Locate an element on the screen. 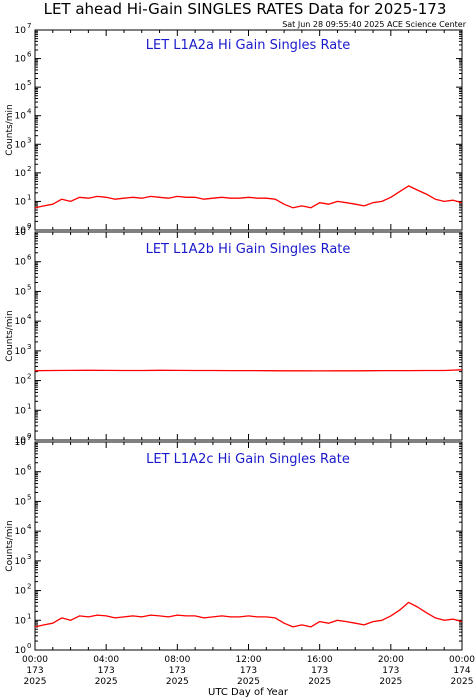 The width and height of the screenshot is (475, 700). x-axis-label: UTC Day of Year is located at coordinates (248, 692).